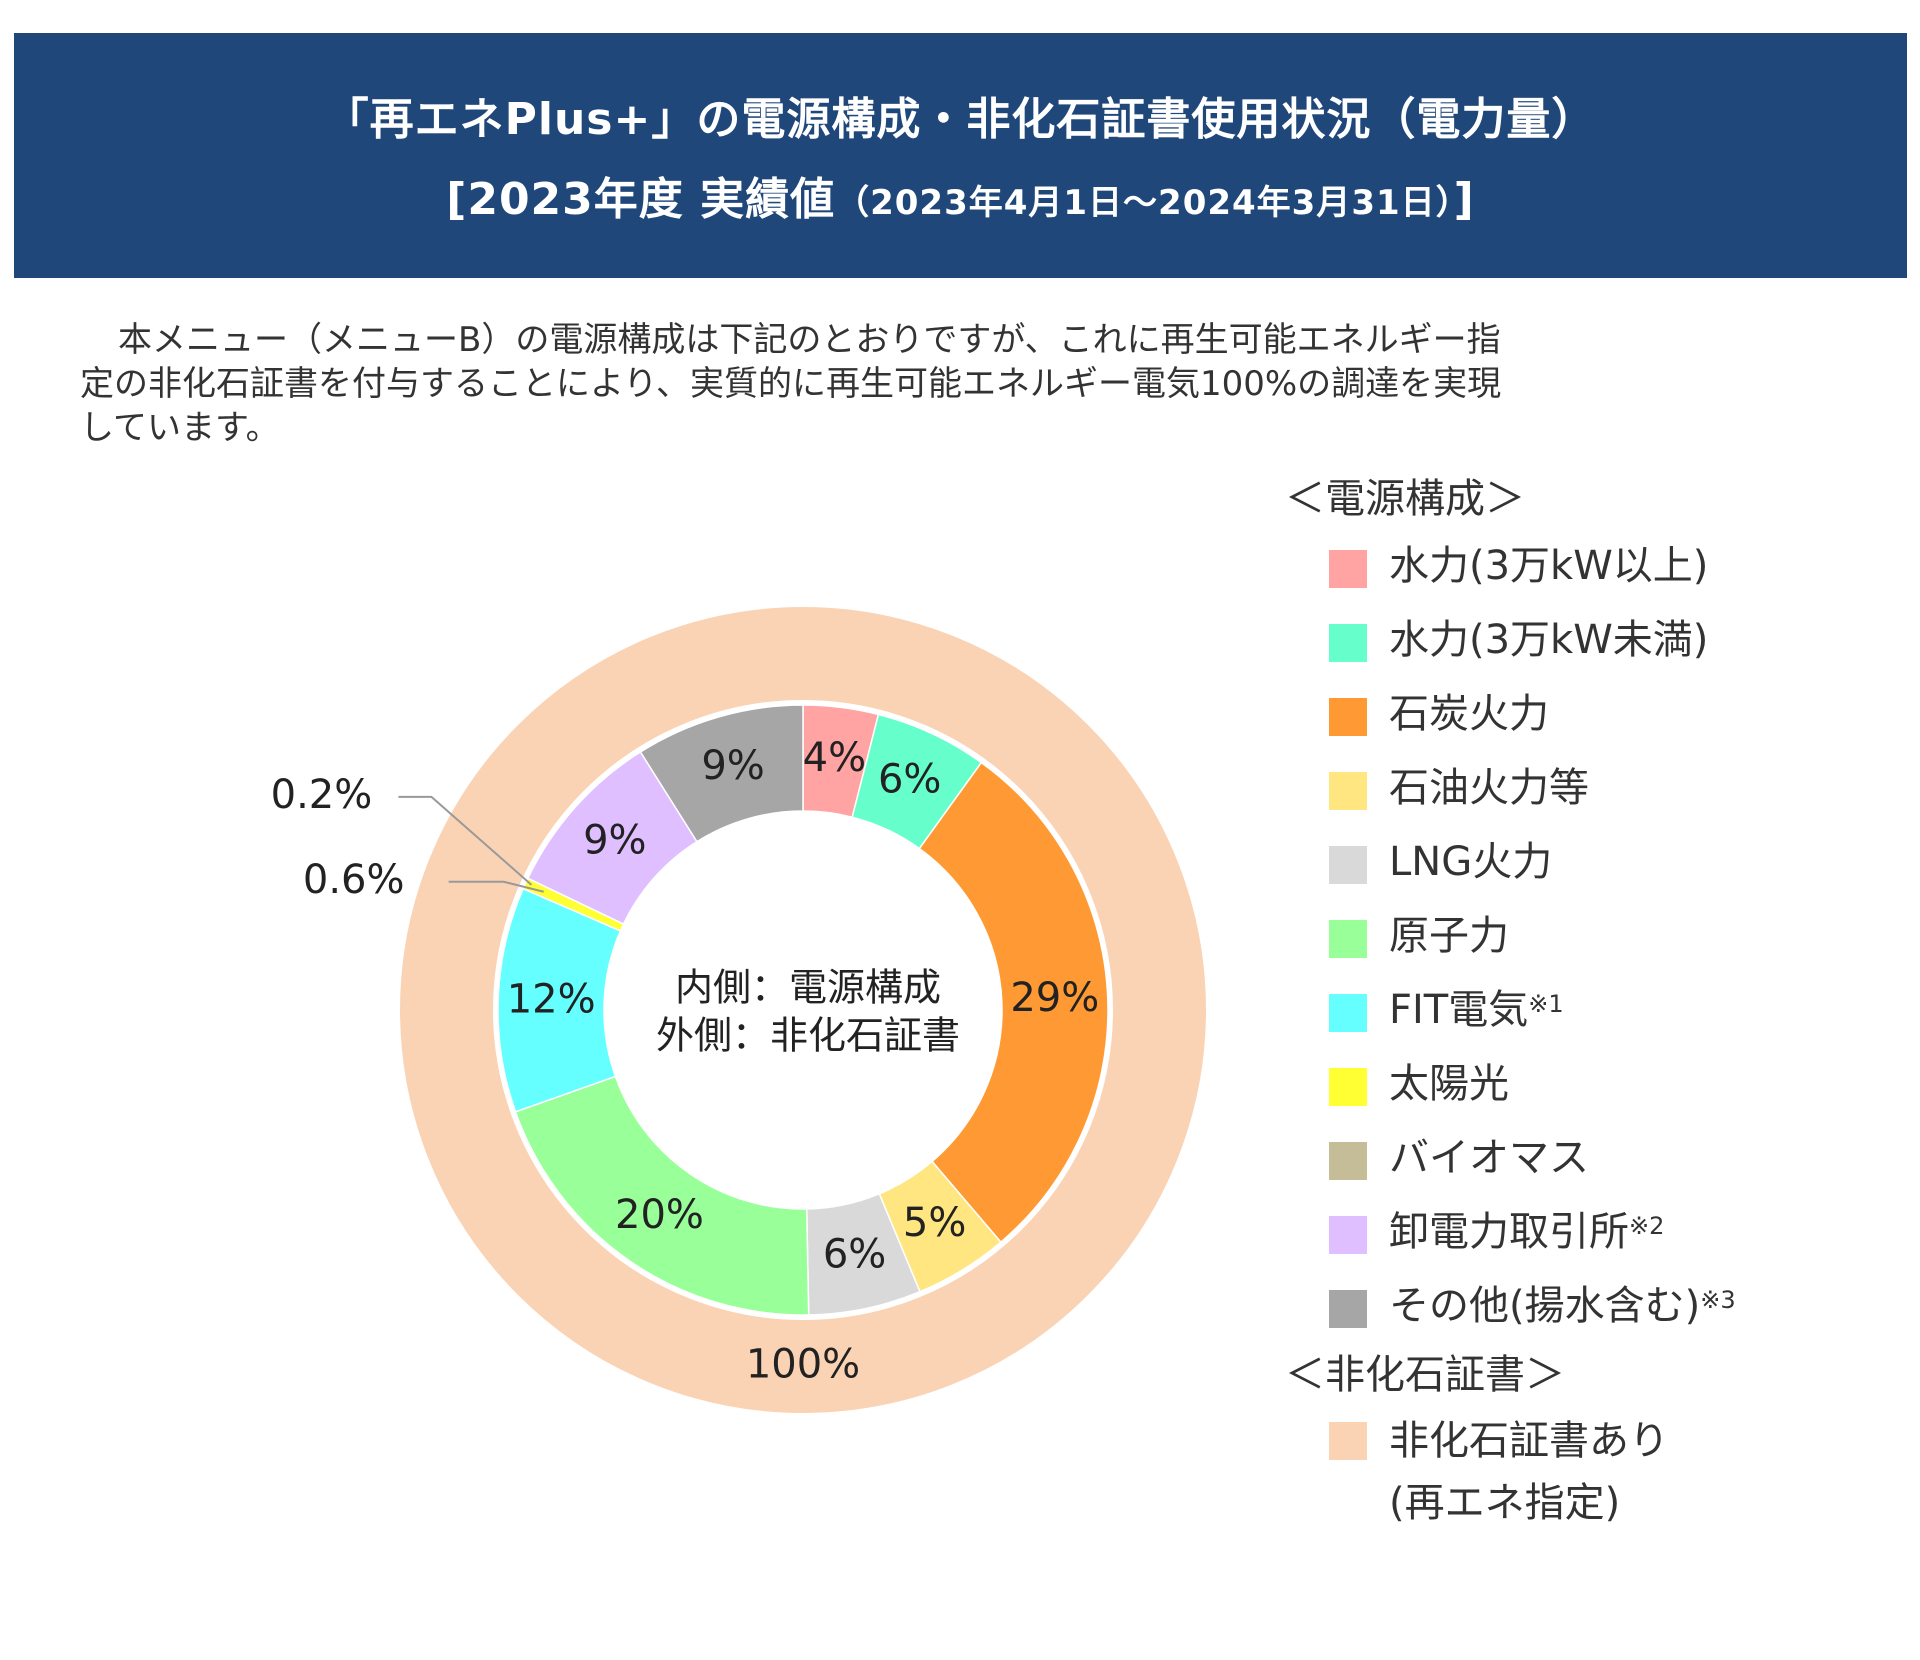  What do you see at coordinates (1459, 1010) in the screenshot?
I see `legend-label-text: FIT電気` at bounding box center [1459, 1010].